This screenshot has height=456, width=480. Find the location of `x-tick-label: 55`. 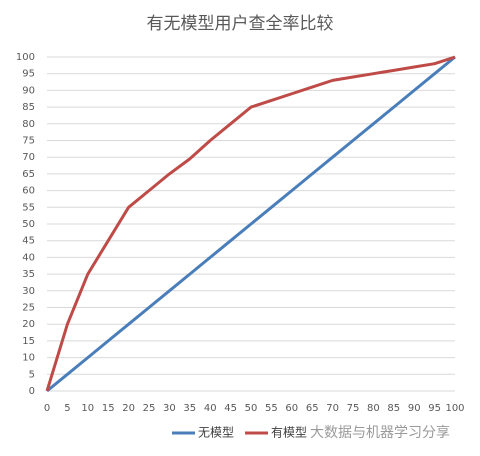

x-tick-label: 55 is located at coordinates (271, 408).